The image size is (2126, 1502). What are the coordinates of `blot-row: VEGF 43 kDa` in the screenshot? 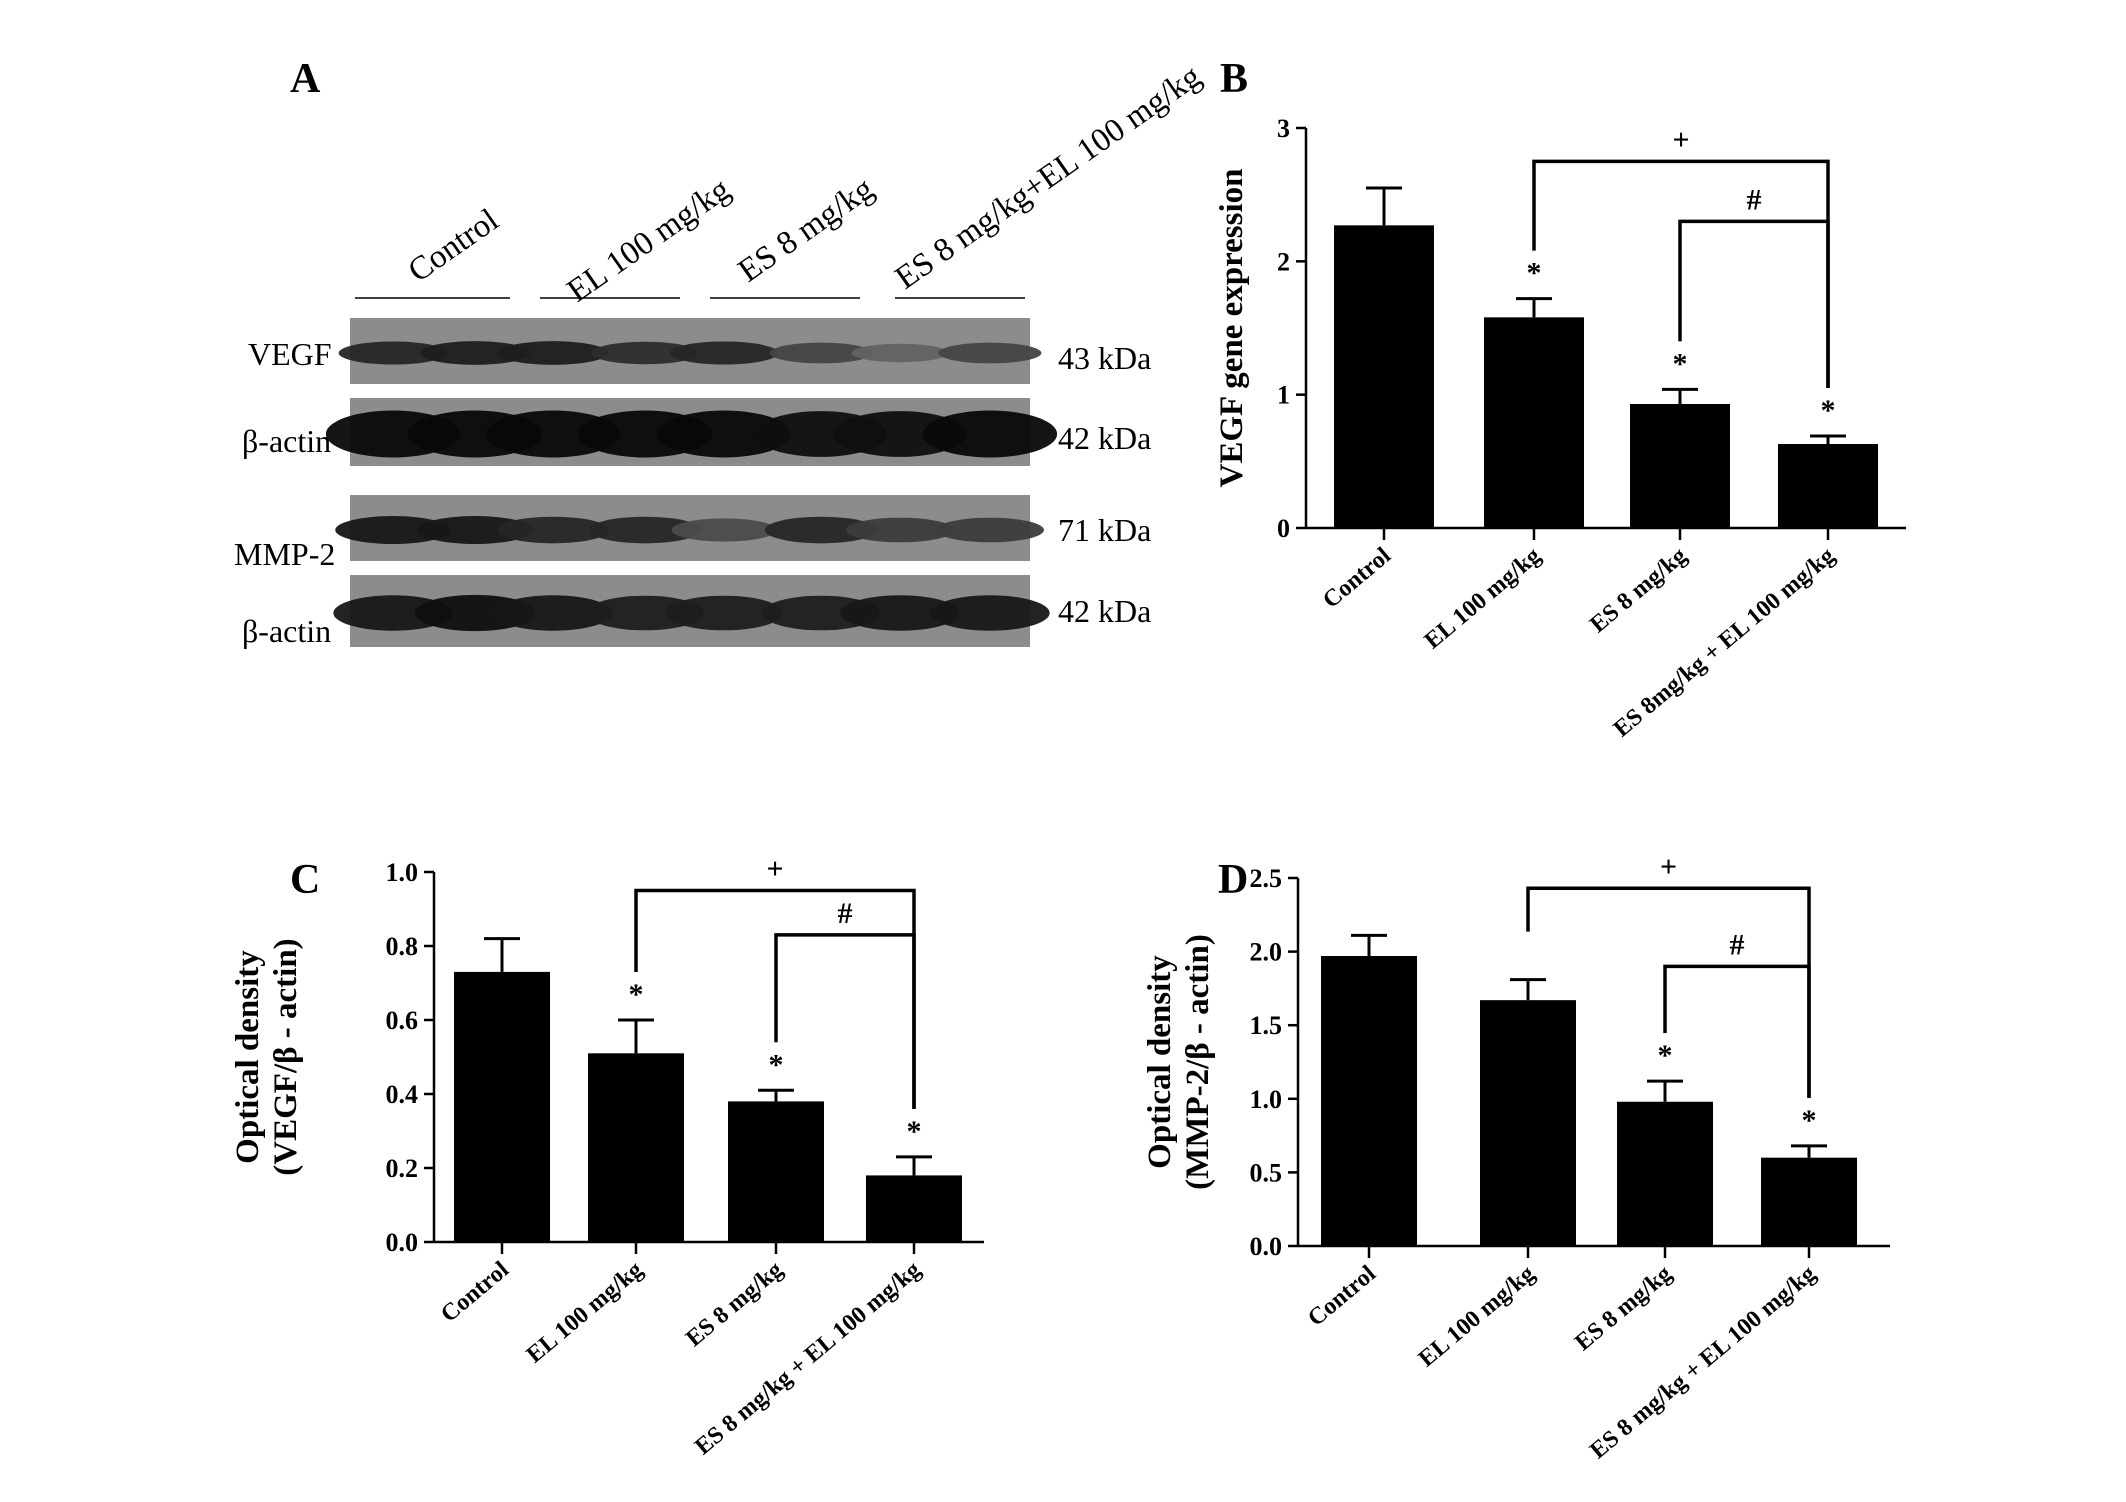 It's located at (699, 351).